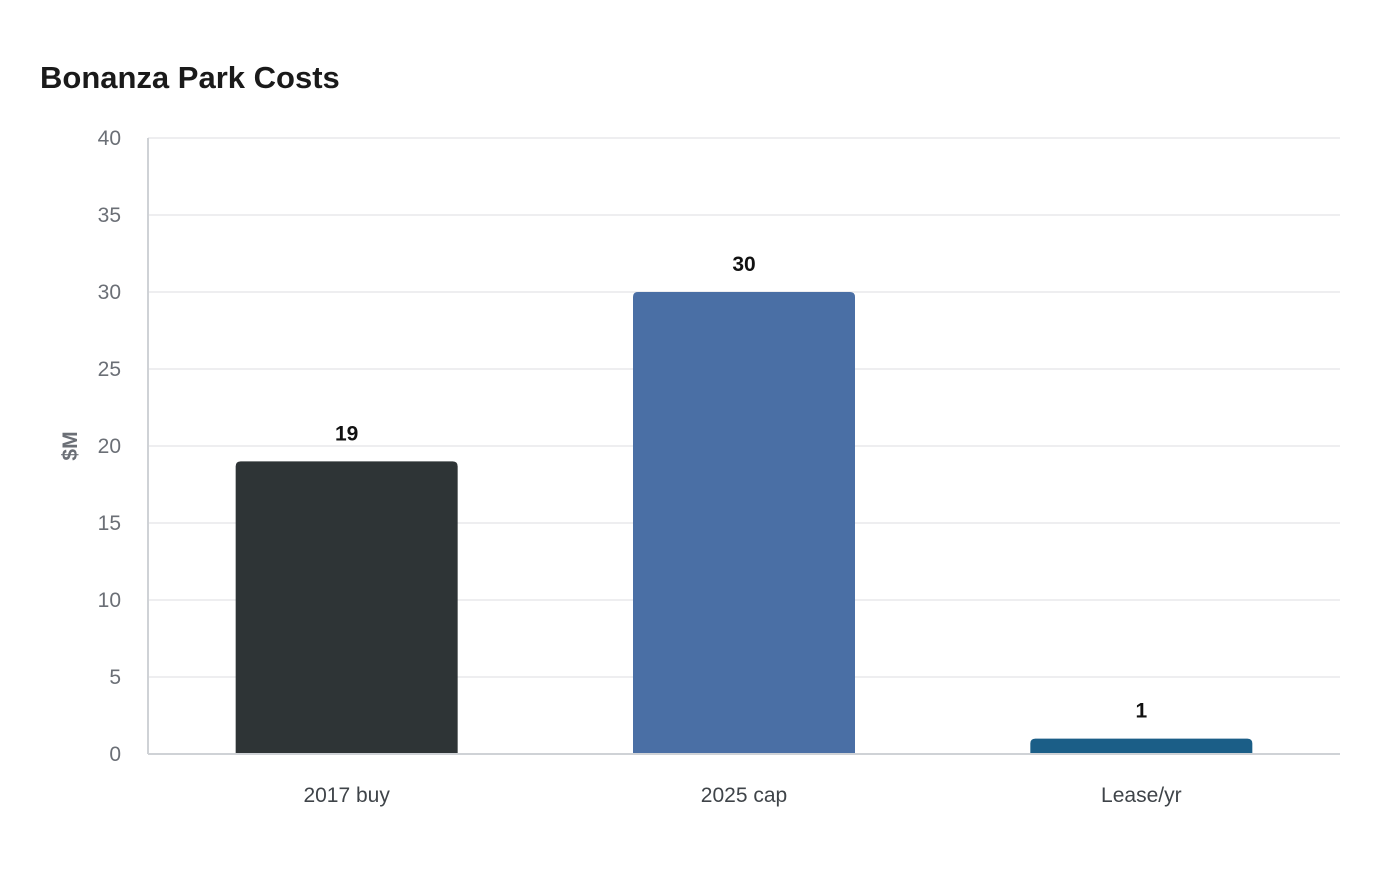 The width and height of the screenshot is (1400, 880). I want to click on y-tick-label: 0, so click(115, 754).